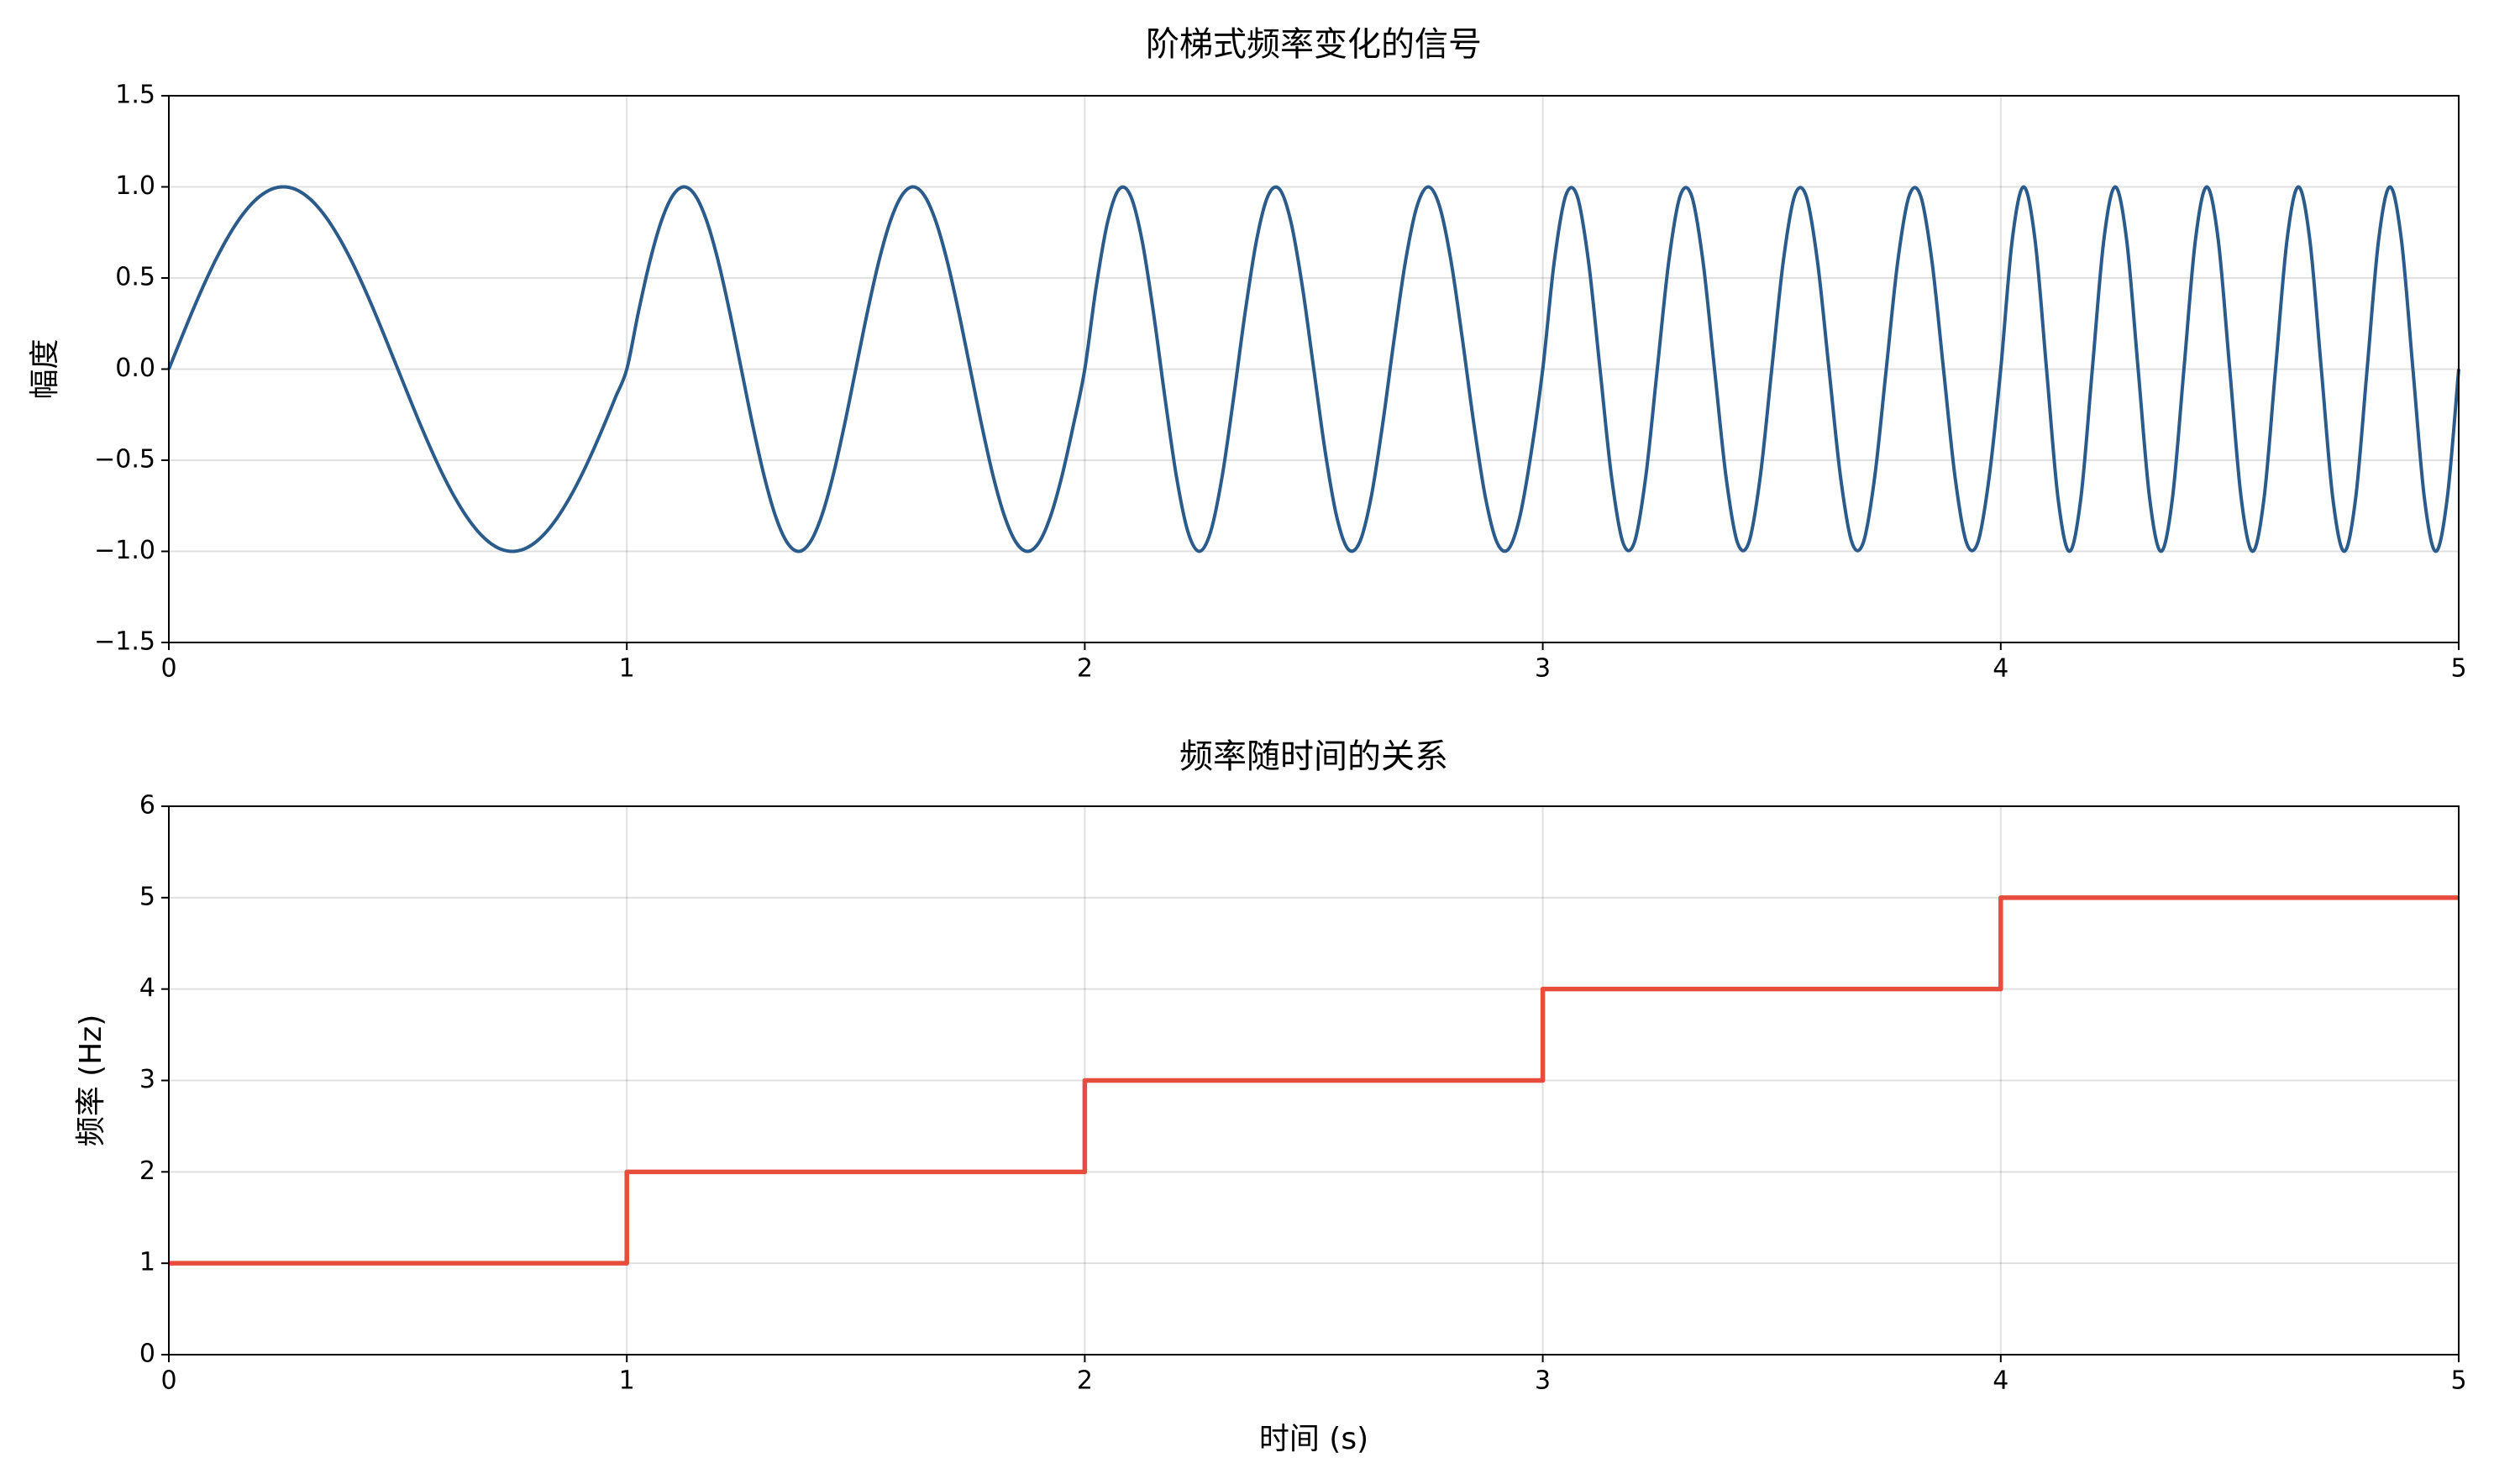  Describe the element at coordinates (135, 369) in the screenshot. I see `y-tick-label: 0.0` at that location.